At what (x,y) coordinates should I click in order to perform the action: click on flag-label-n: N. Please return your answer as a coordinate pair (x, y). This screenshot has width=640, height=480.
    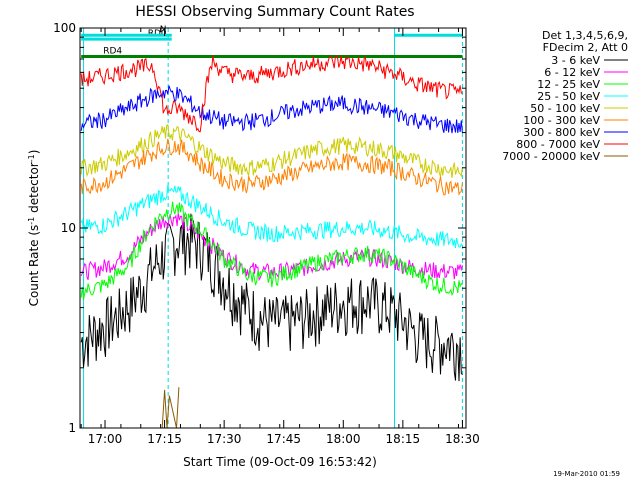
    Looking at the image, I should click on (163, 30).